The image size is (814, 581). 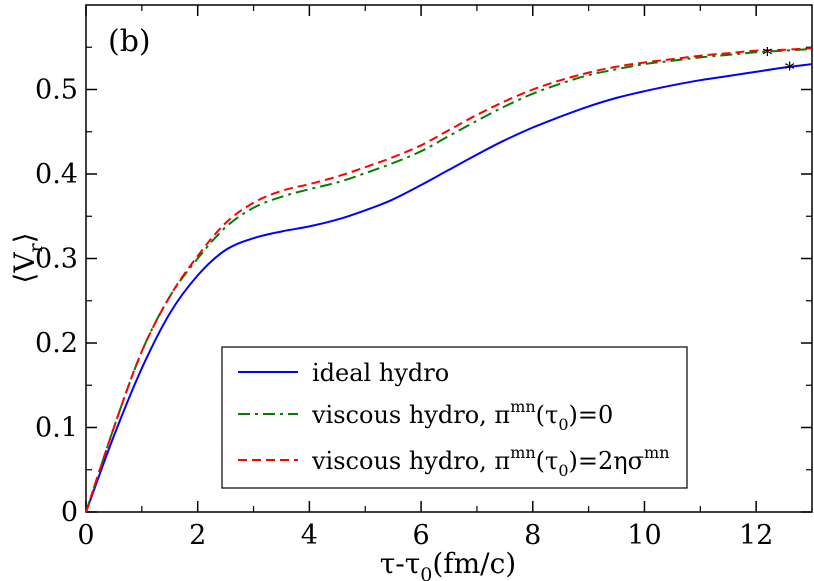 What do you see at coordinates (591, 415) in the screenshot?
I see `legend-label-viscous-zero-post: )=0` at bounding box center [591, 415].